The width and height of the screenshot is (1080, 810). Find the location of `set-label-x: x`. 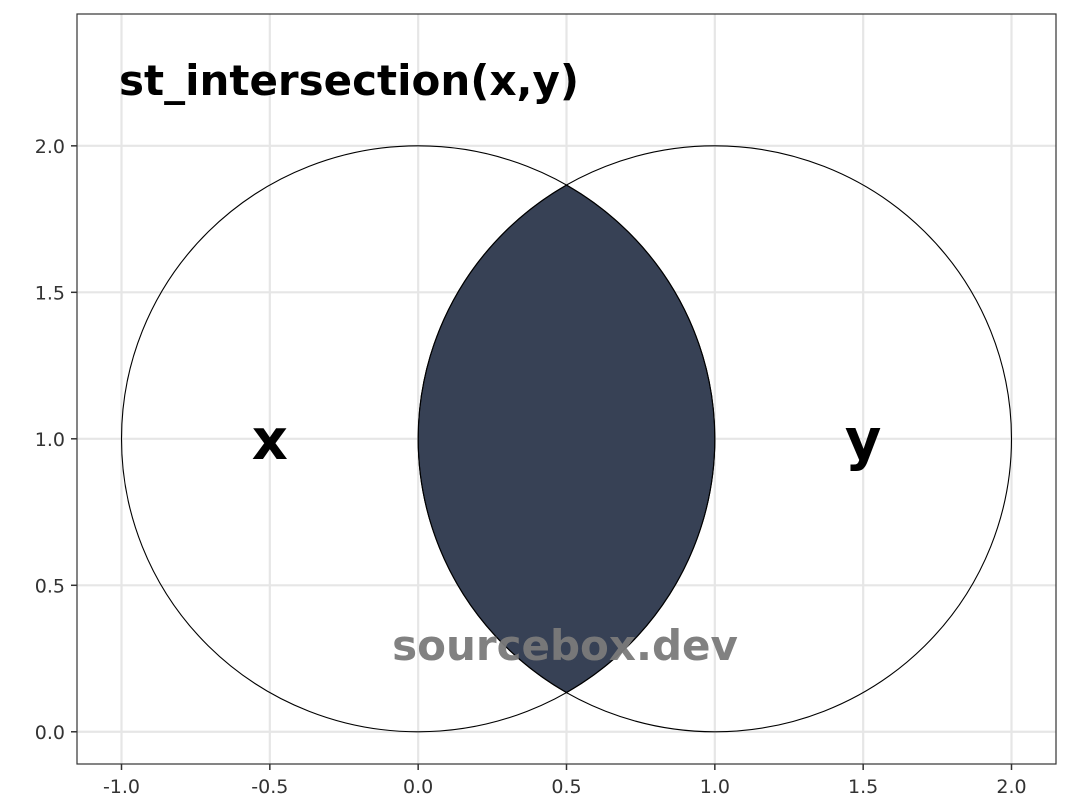

set-label-x: x is located at coordinates (270, 440).